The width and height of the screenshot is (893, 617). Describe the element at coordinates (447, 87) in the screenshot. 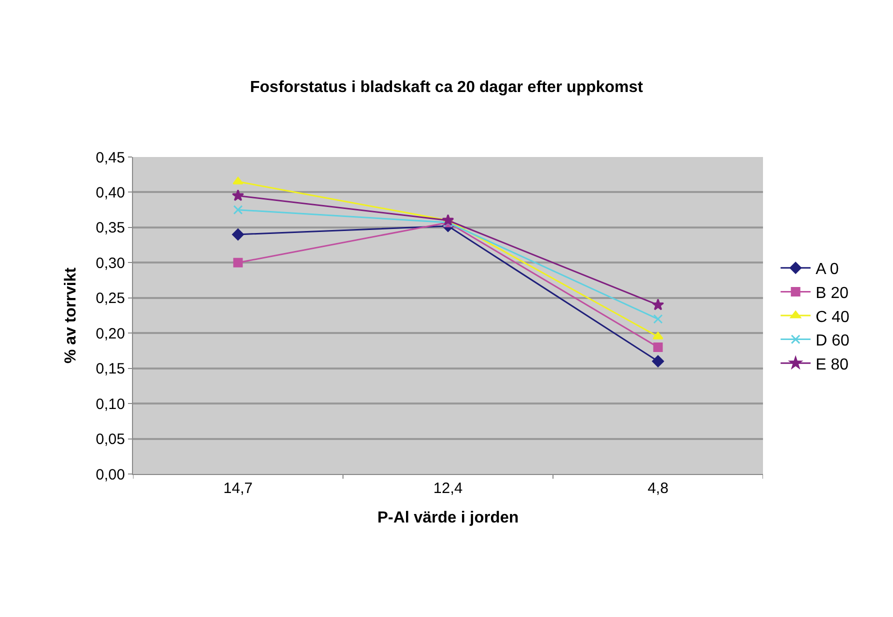

I see `chart-title: Fosforstatus i bladskaft ca 20 dagar efter uppkomst` at that location.